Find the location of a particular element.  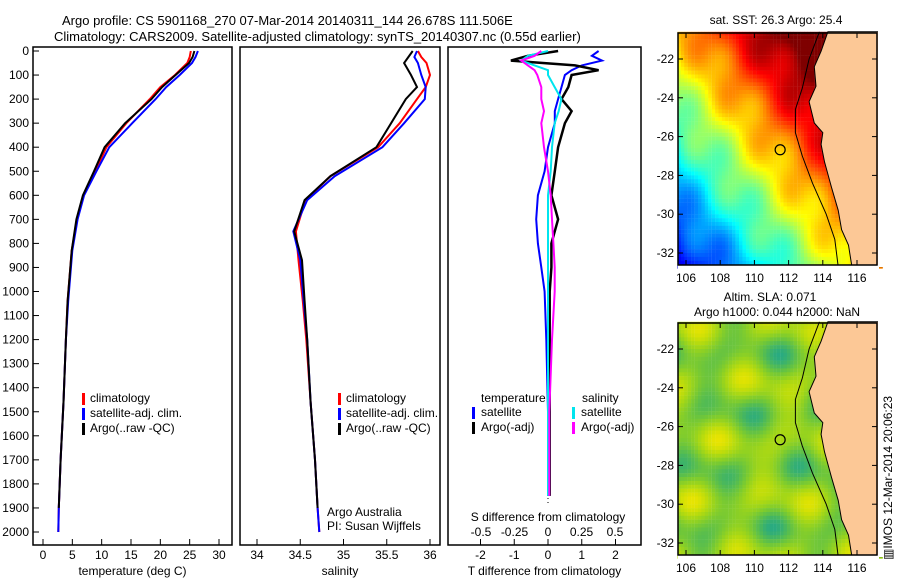

x2-axis-label: S difference from climatology is located at coordinates (548, 517).